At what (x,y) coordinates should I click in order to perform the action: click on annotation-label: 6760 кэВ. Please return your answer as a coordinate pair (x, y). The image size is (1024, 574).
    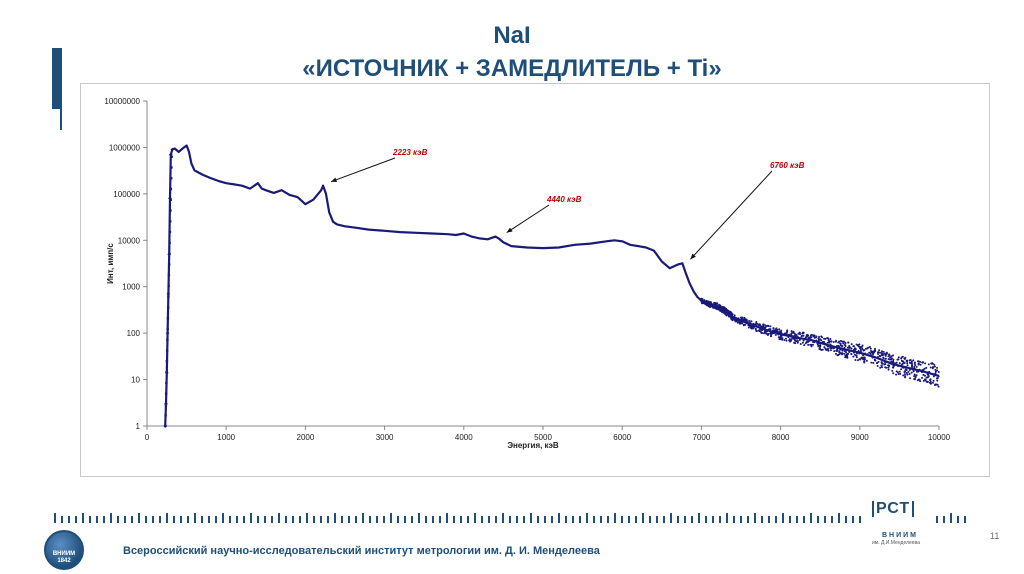
    Looking at the image, I should click on (787, 165).